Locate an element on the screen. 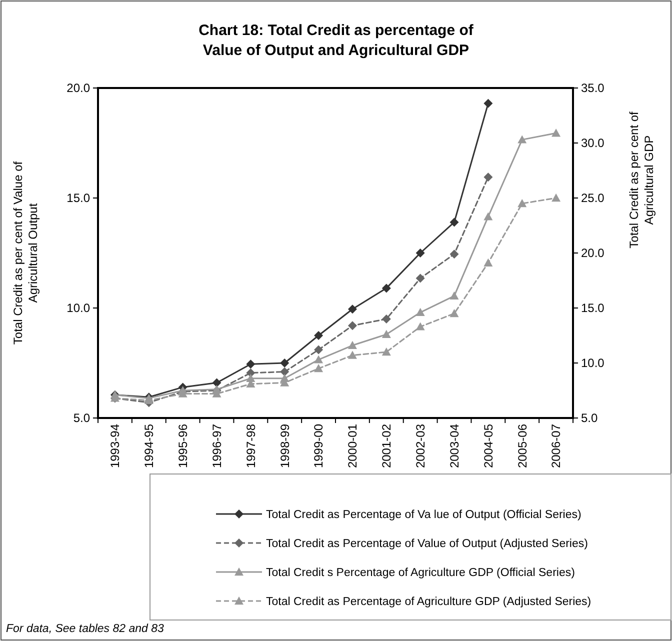 Image resolution: width=672 pixels, height=641 pixels. x-tick-label: 1995-96 is located at coordinates (183, 446).